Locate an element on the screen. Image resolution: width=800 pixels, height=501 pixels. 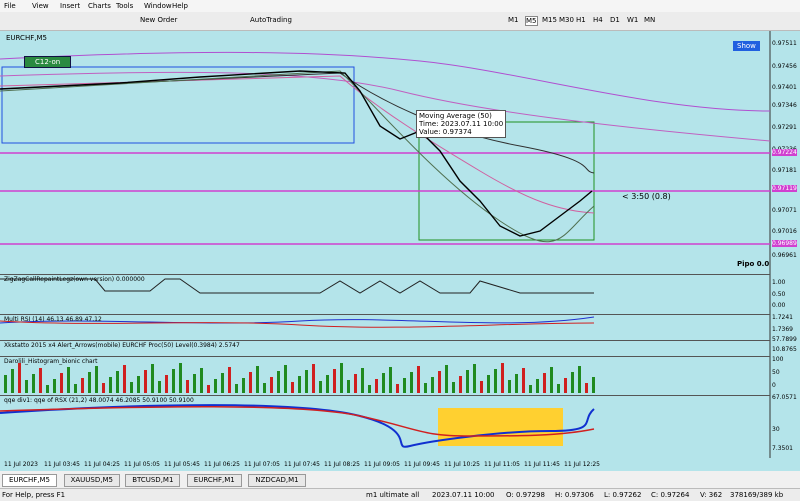
indicator-title: Multi RSI (14) 46.13 46.89 47.12 is located at coordinates (53, 319).